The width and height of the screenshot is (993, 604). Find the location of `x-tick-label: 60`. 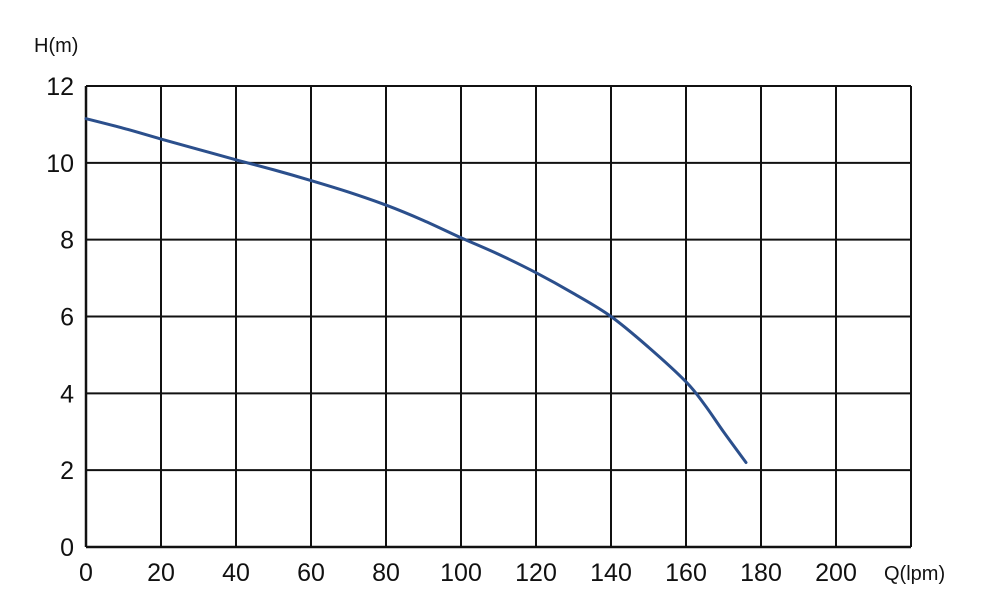

x-tick-label: 60 is located at coordinates (311, 573).